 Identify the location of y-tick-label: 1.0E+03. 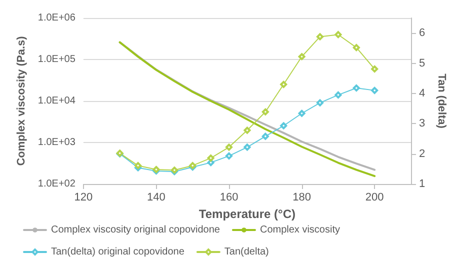
(57, 142).